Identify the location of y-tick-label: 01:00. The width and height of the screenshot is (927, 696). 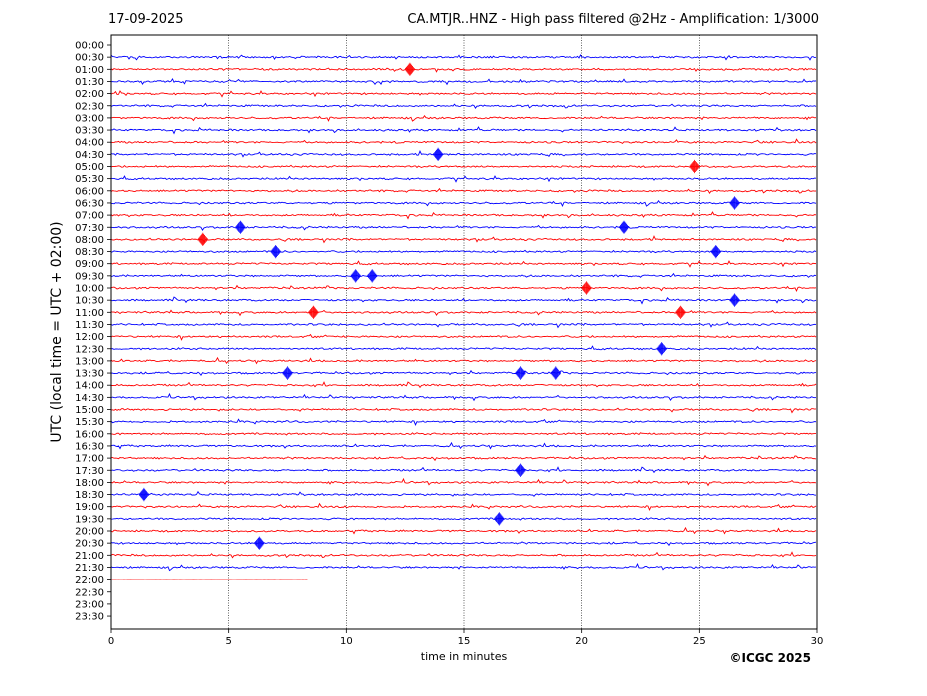
(89, 70).